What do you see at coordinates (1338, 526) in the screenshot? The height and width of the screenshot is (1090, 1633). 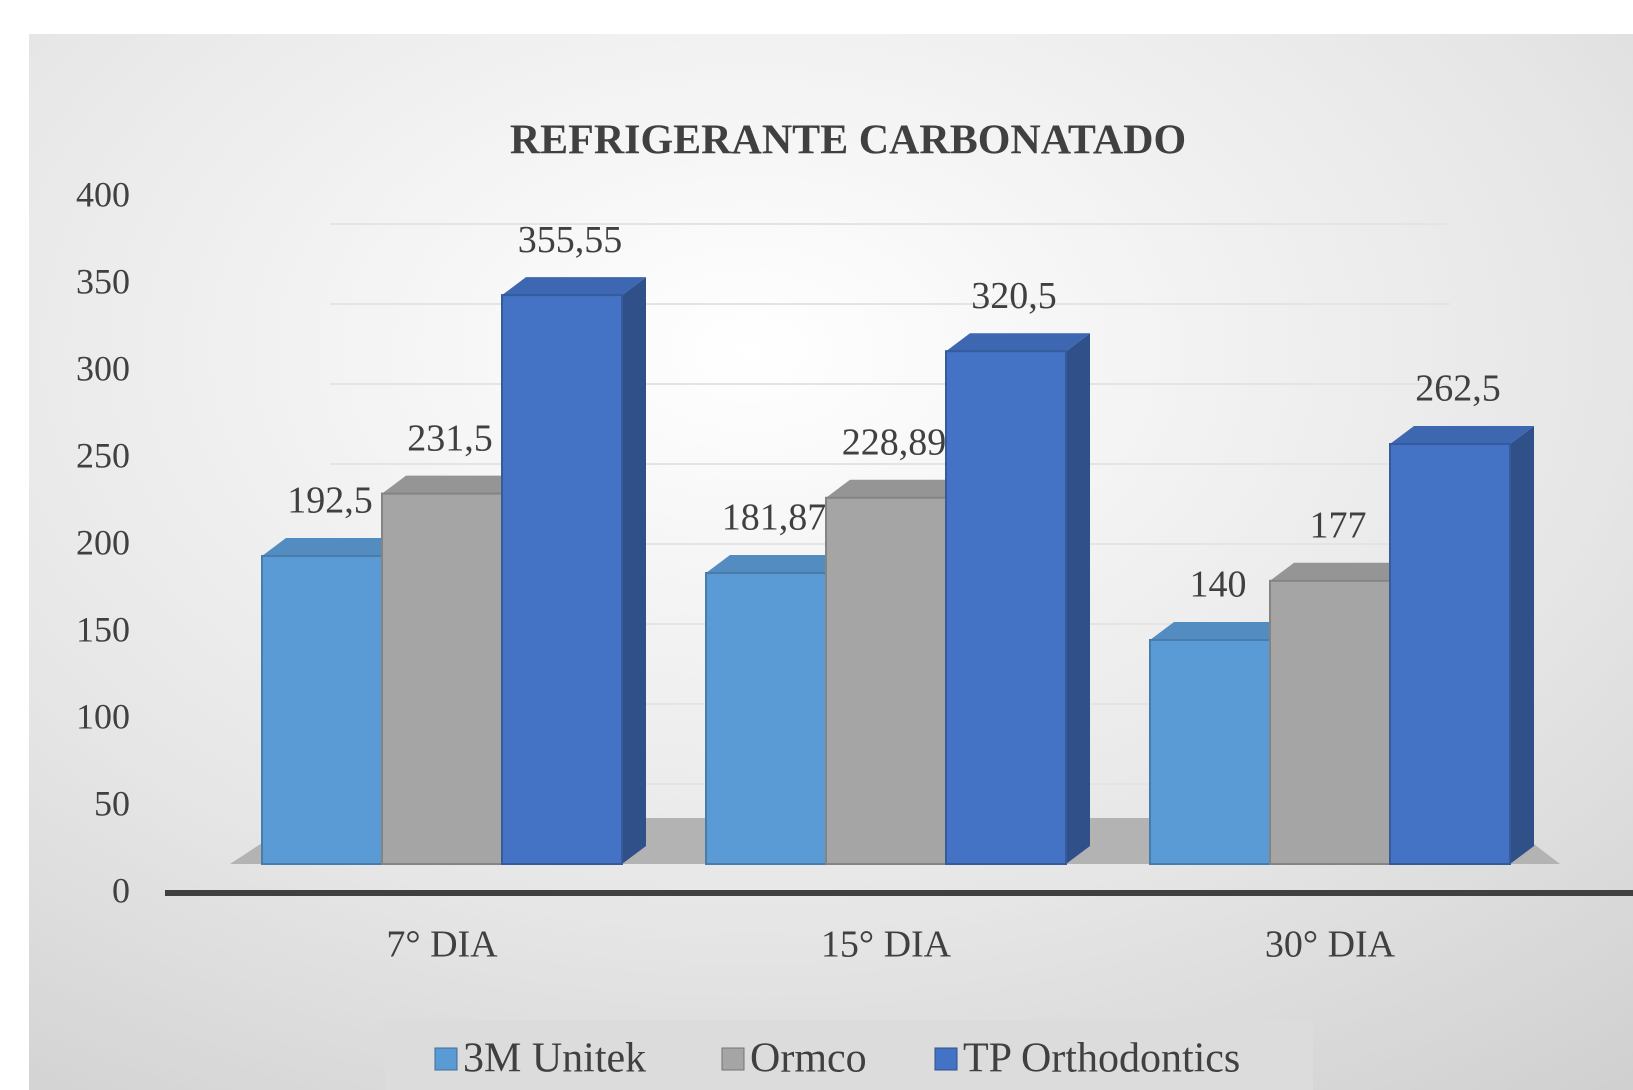 I see `value-label: 177` at bounding box center [1338, 526].